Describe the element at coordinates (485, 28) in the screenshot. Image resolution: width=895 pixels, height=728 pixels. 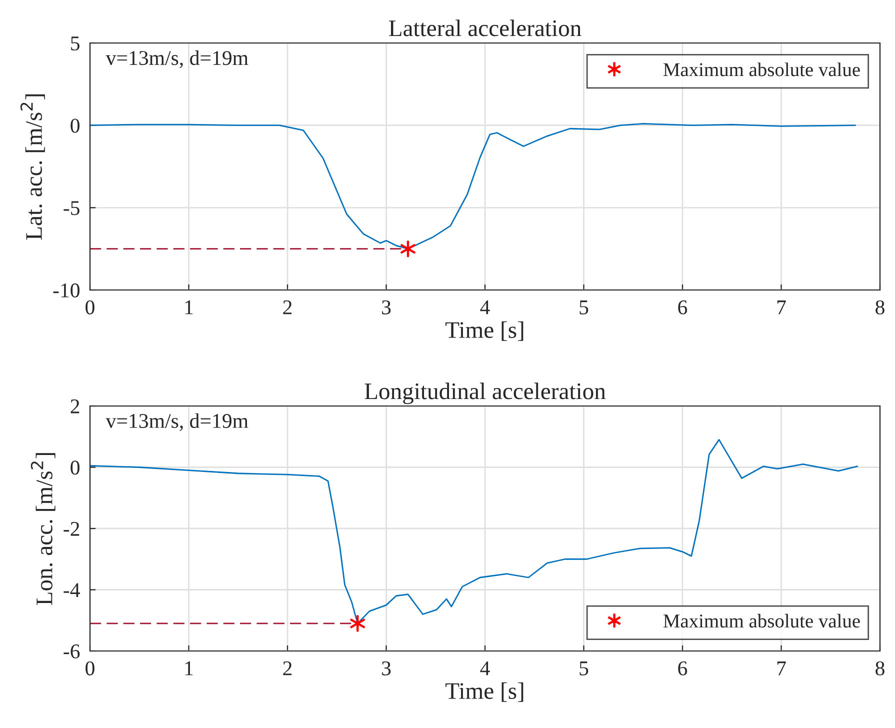
I see `chart-title: Latteral acceleration` at that location.